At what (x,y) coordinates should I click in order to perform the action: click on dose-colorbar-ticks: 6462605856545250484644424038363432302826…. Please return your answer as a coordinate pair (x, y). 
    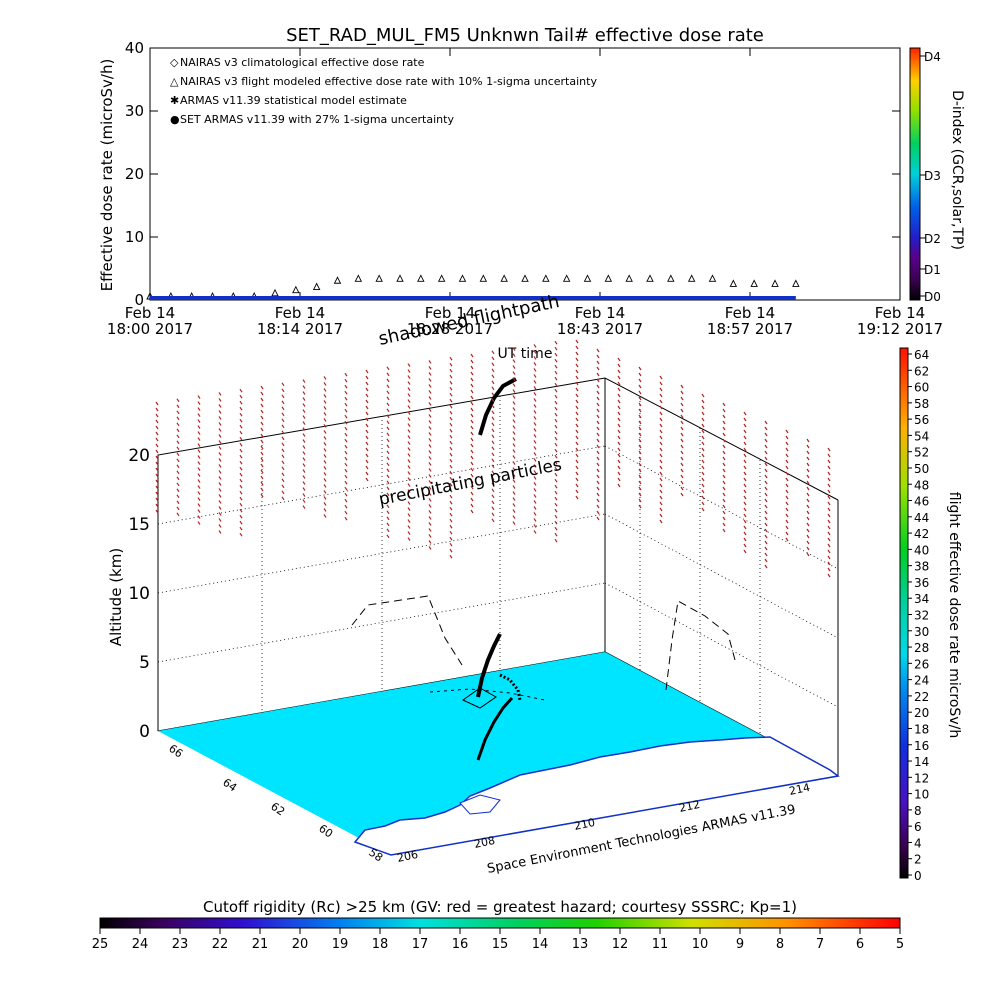
    Looking at the image, I should click on (918, 615).